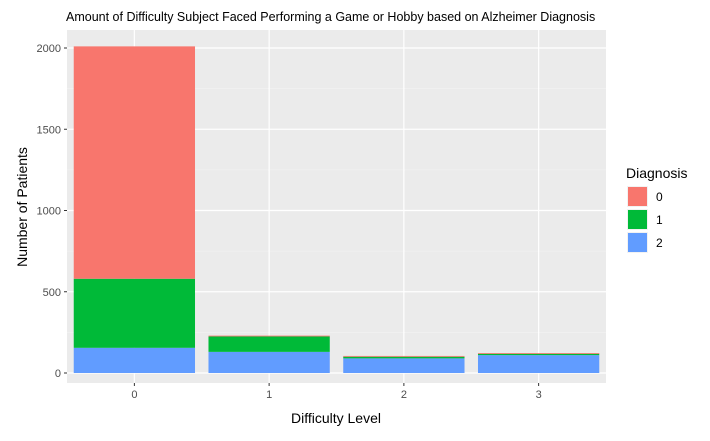 This screenshot has height=441, width=710. Describe the element at coordinates (58, 374) in the screenshot. I see `y-tick-label: 0` at that location.